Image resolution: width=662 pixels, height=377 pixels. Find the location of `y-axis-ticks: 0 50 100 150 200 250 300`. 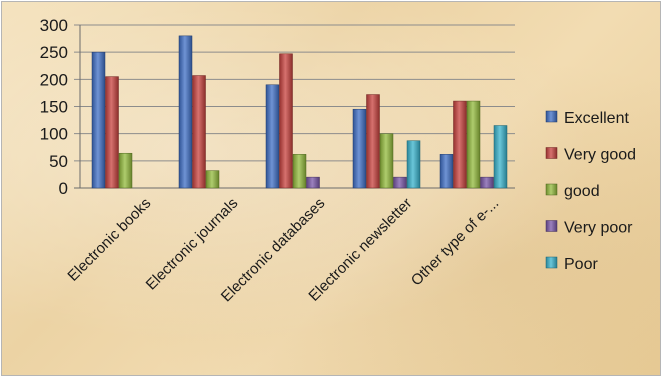

y-axis-ticks: 0 50 100 150 200 250 300 is located at coordinates (54, 107).